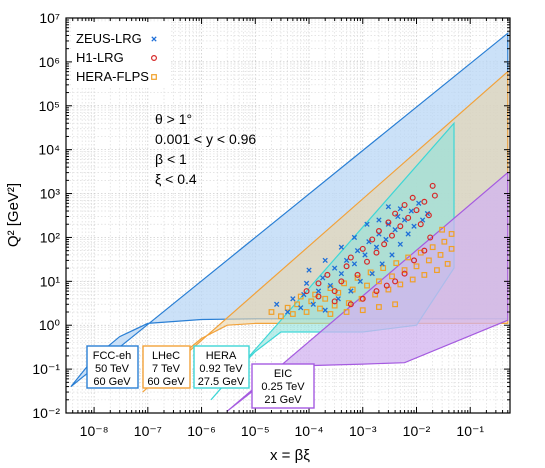 Image resolution: width=545 pixels, height=468 pixels. I want to click on x-tick-label: 10⁻¹, so click(470, 431).